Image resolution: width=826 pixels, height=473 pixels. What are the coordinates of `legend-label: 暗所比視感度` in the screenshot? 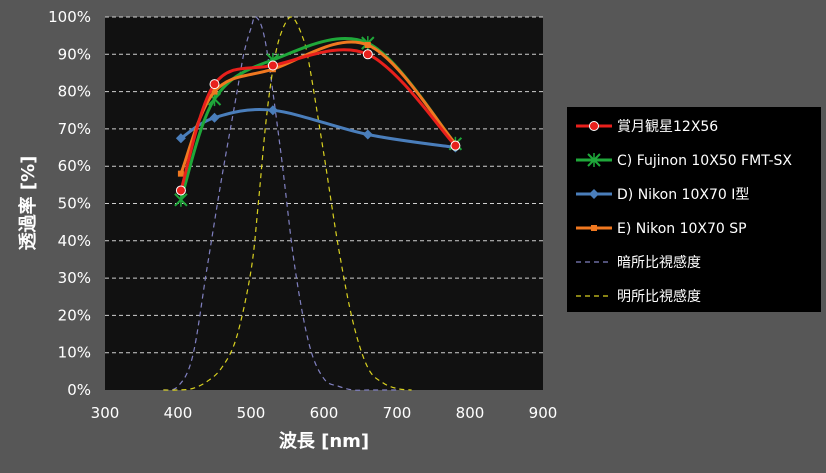 It's located at (659, 262).